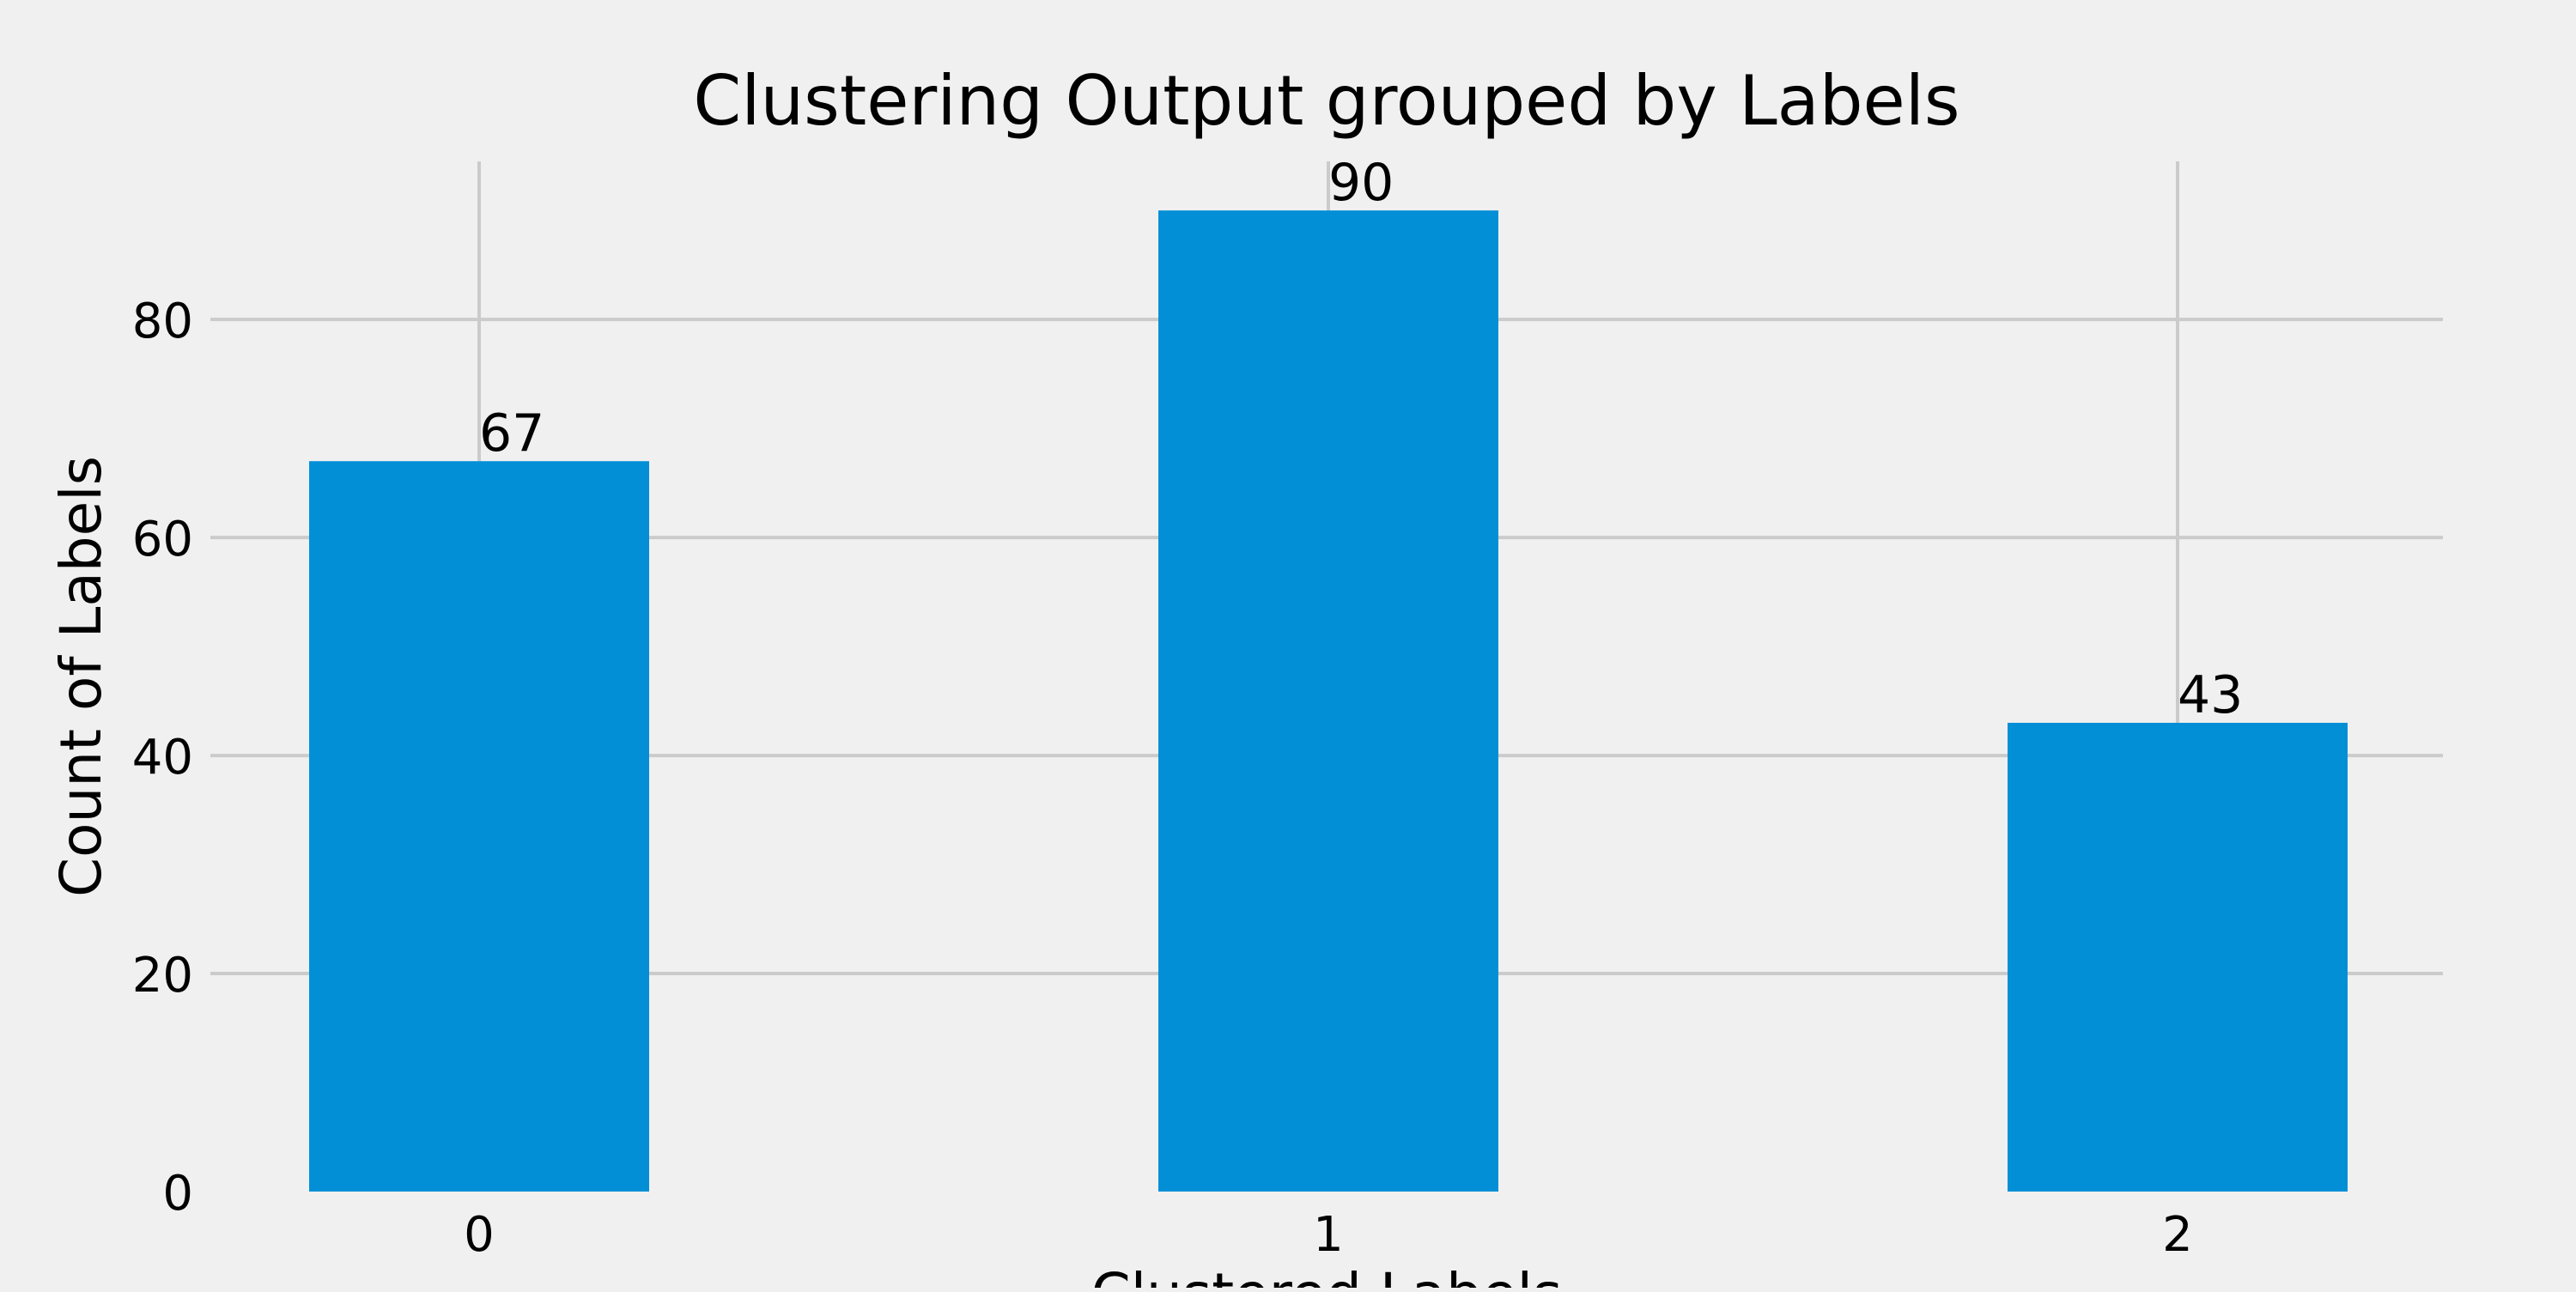  I want to click on y-tick-label: 0, so click(177, 1194).